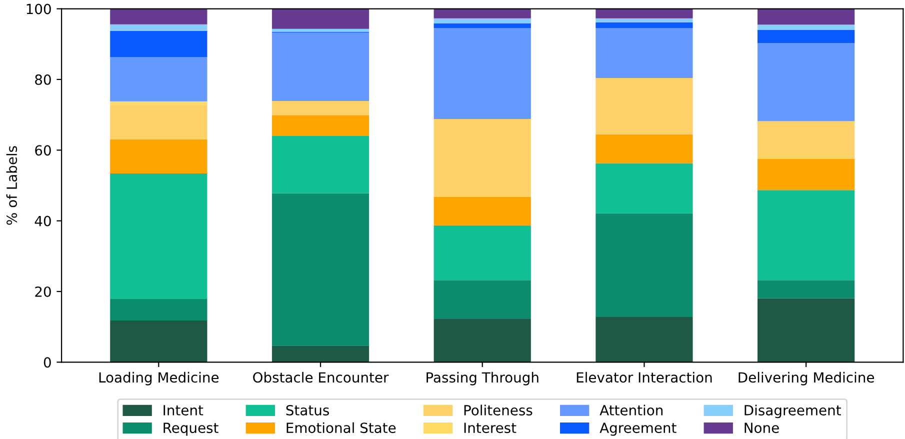 Image resolution: width=905 pixels, height=439 pixels. I want to click on legend-label: Attention, so click(631, 410).